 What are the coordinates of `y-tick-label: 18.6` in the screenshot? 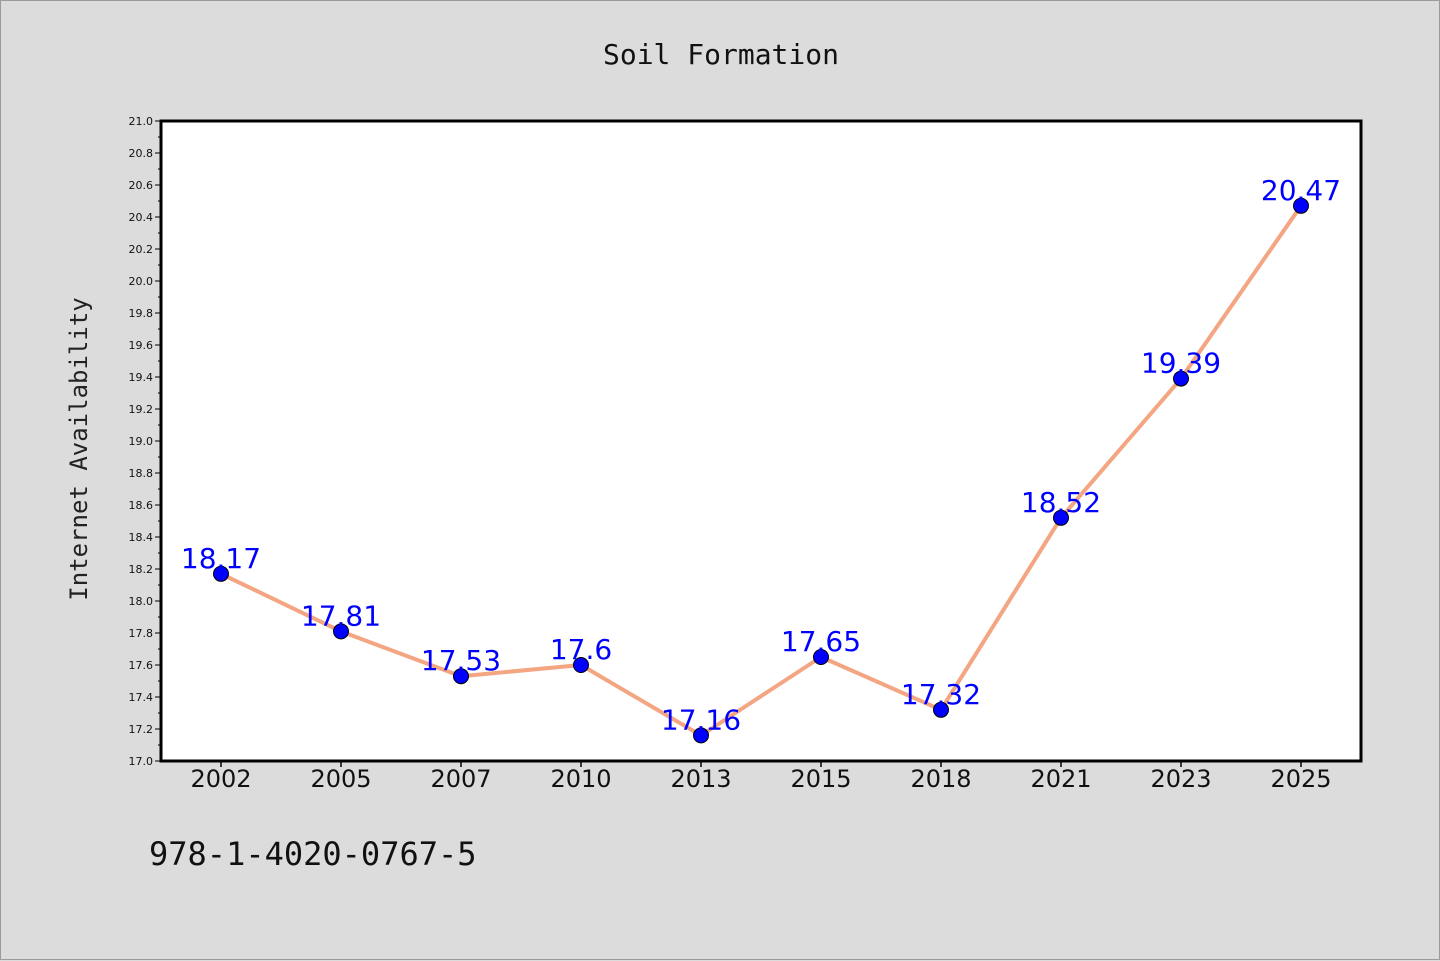 It's located at (141, 505).